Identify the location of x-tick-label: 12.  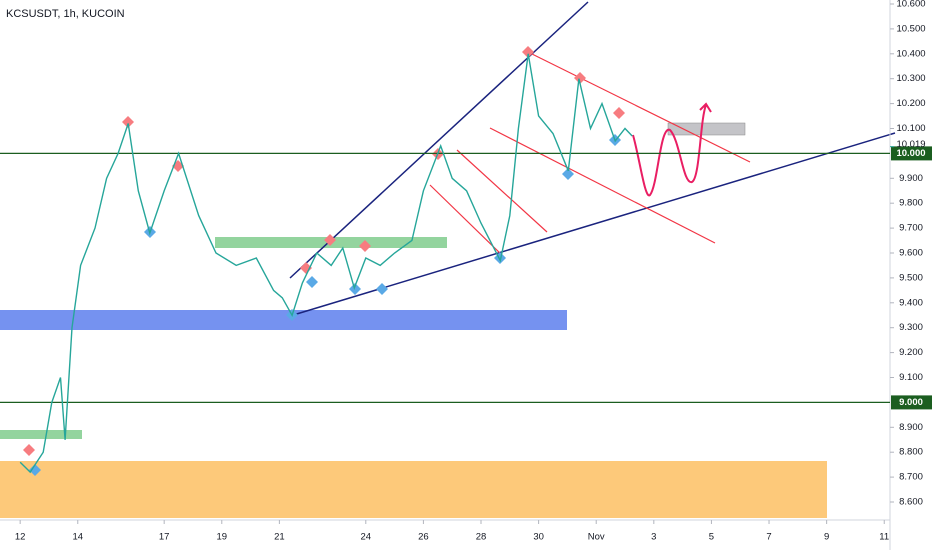
(20, 537).